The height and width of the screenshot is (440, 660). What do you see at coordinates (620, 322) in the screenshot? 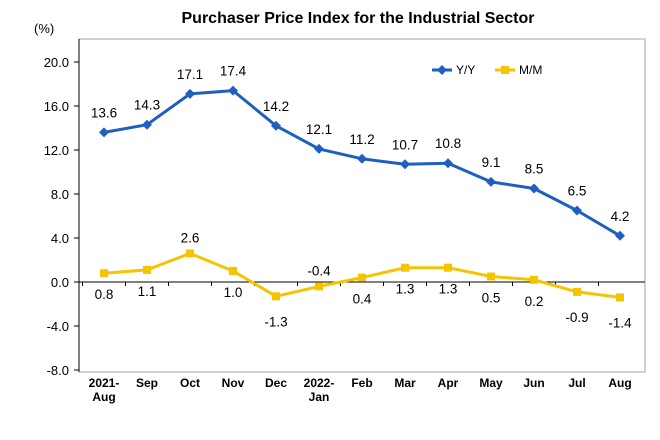
I see `mm-data-label: -1.4` at bounding box center [620, 322].